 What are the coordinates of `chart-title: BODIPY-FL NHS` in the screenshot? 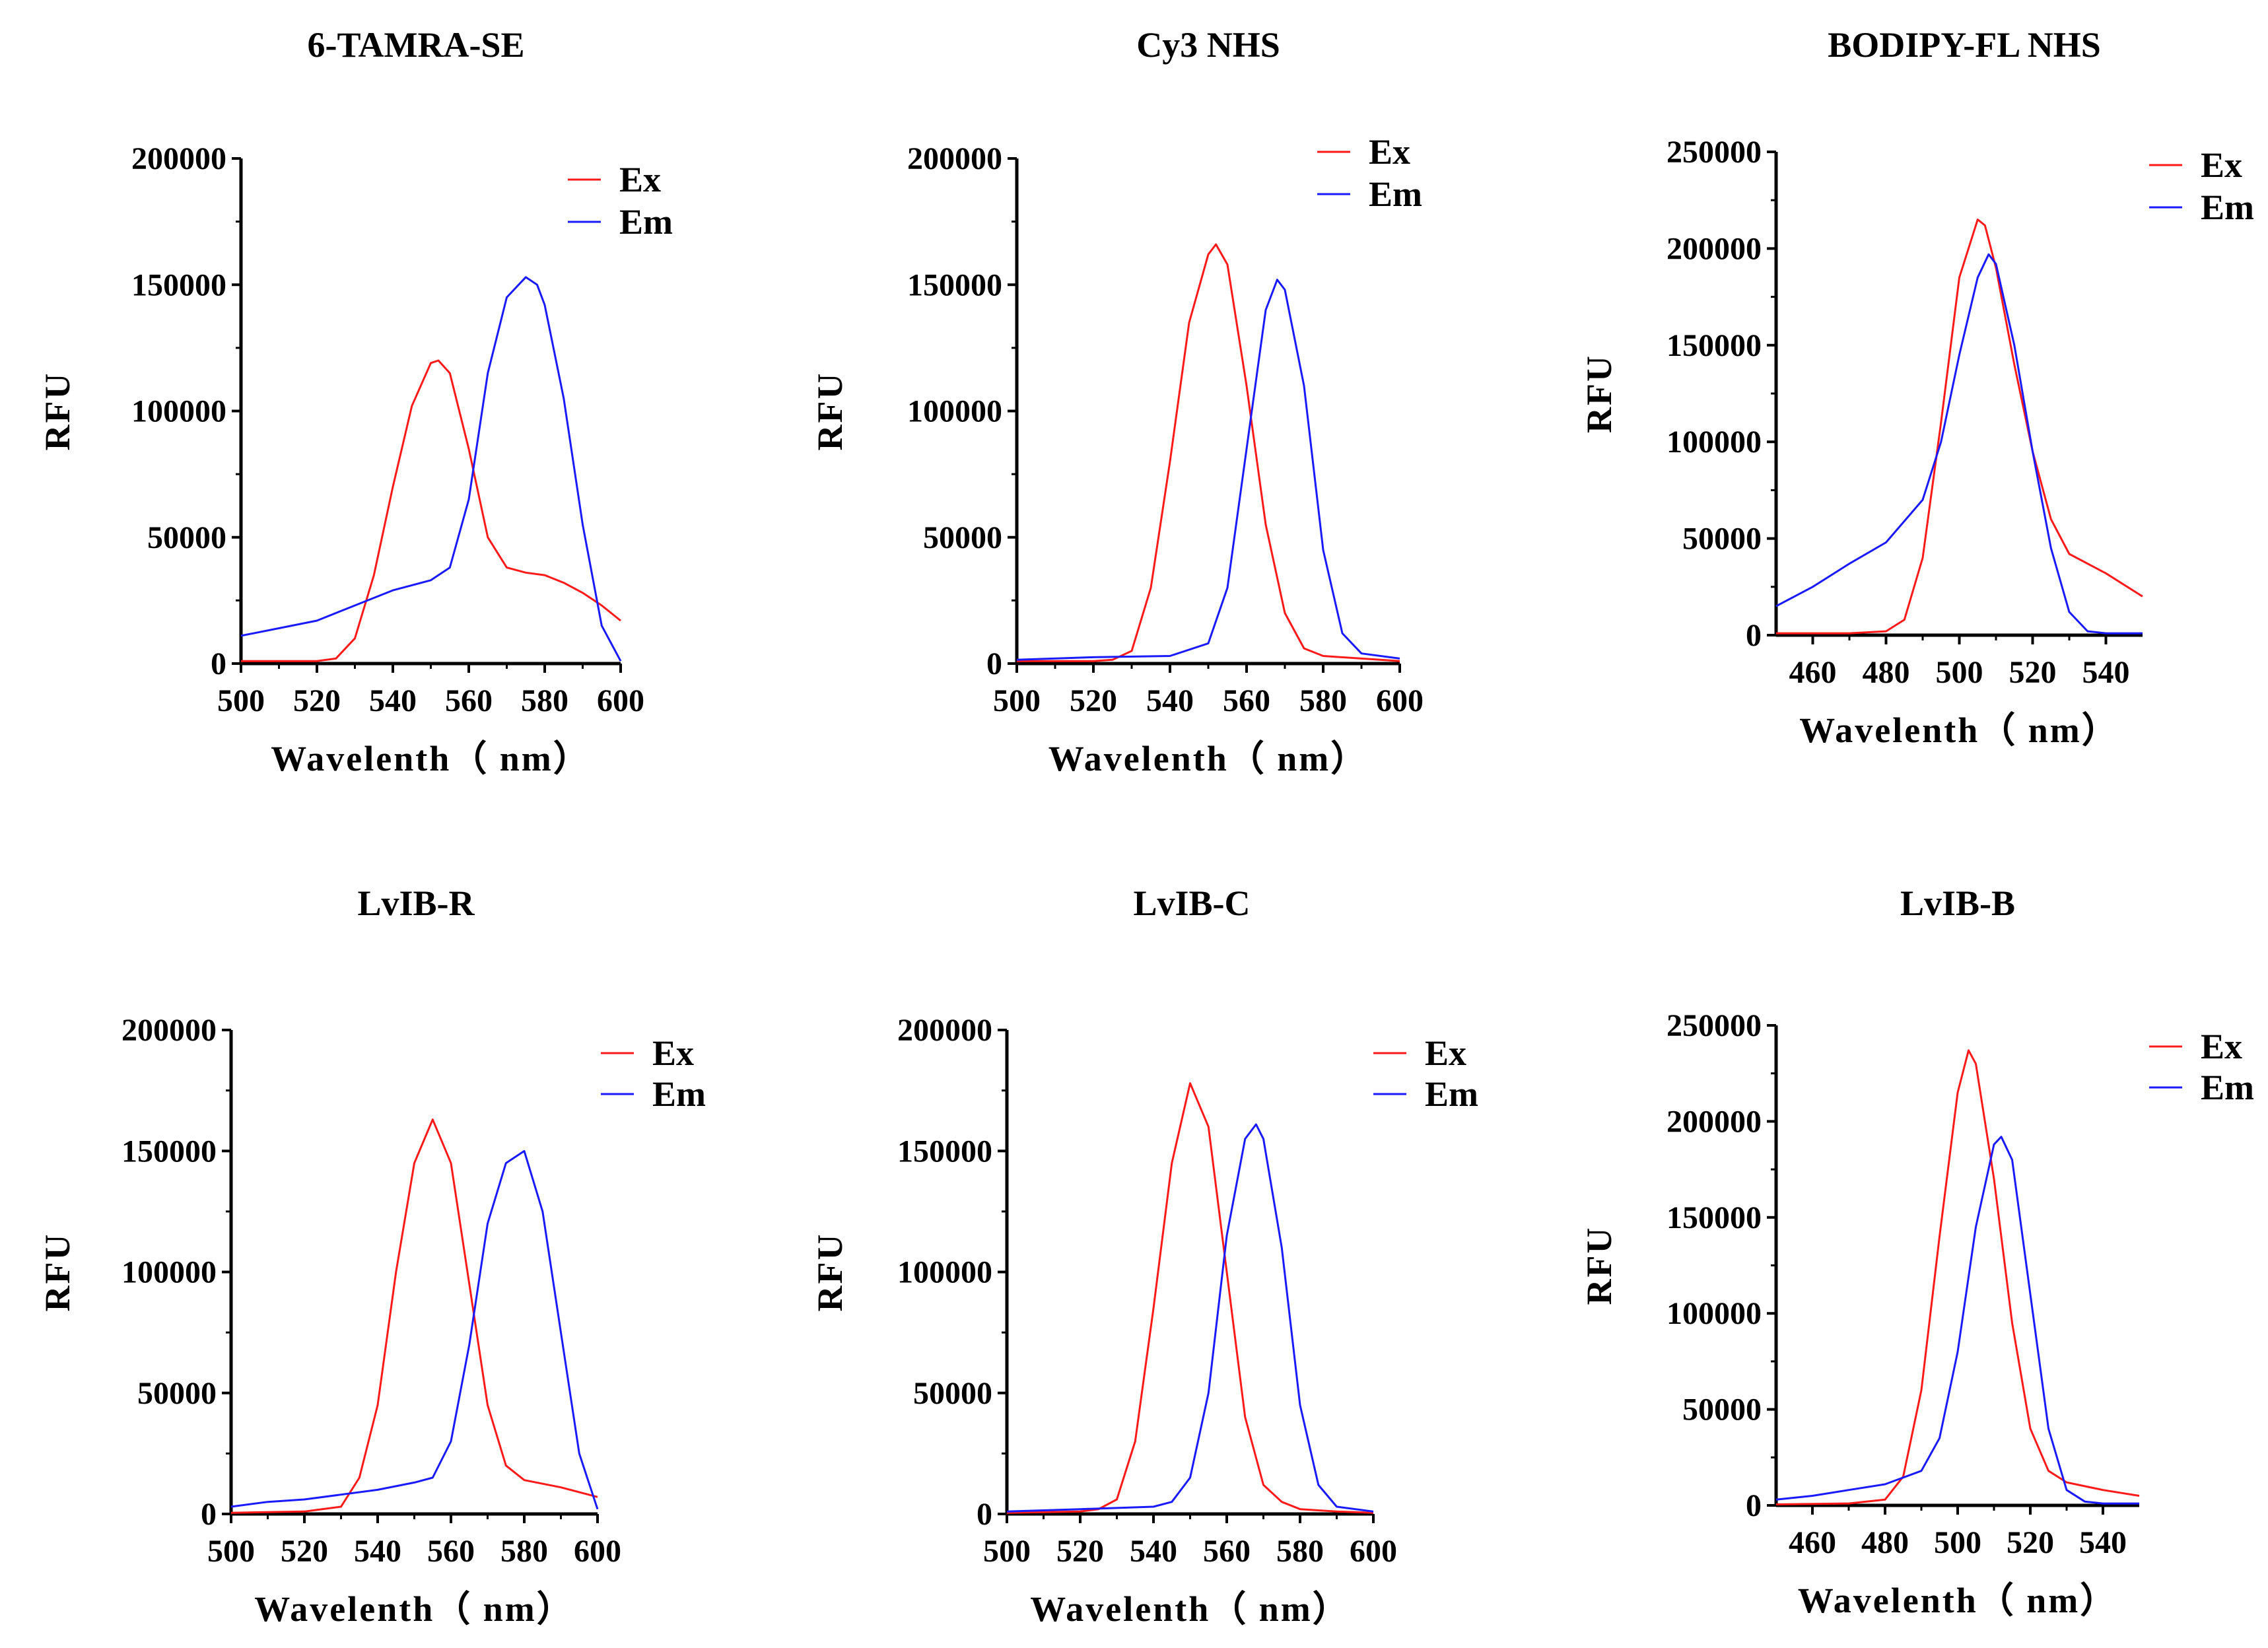 It's located at (1965, 45).